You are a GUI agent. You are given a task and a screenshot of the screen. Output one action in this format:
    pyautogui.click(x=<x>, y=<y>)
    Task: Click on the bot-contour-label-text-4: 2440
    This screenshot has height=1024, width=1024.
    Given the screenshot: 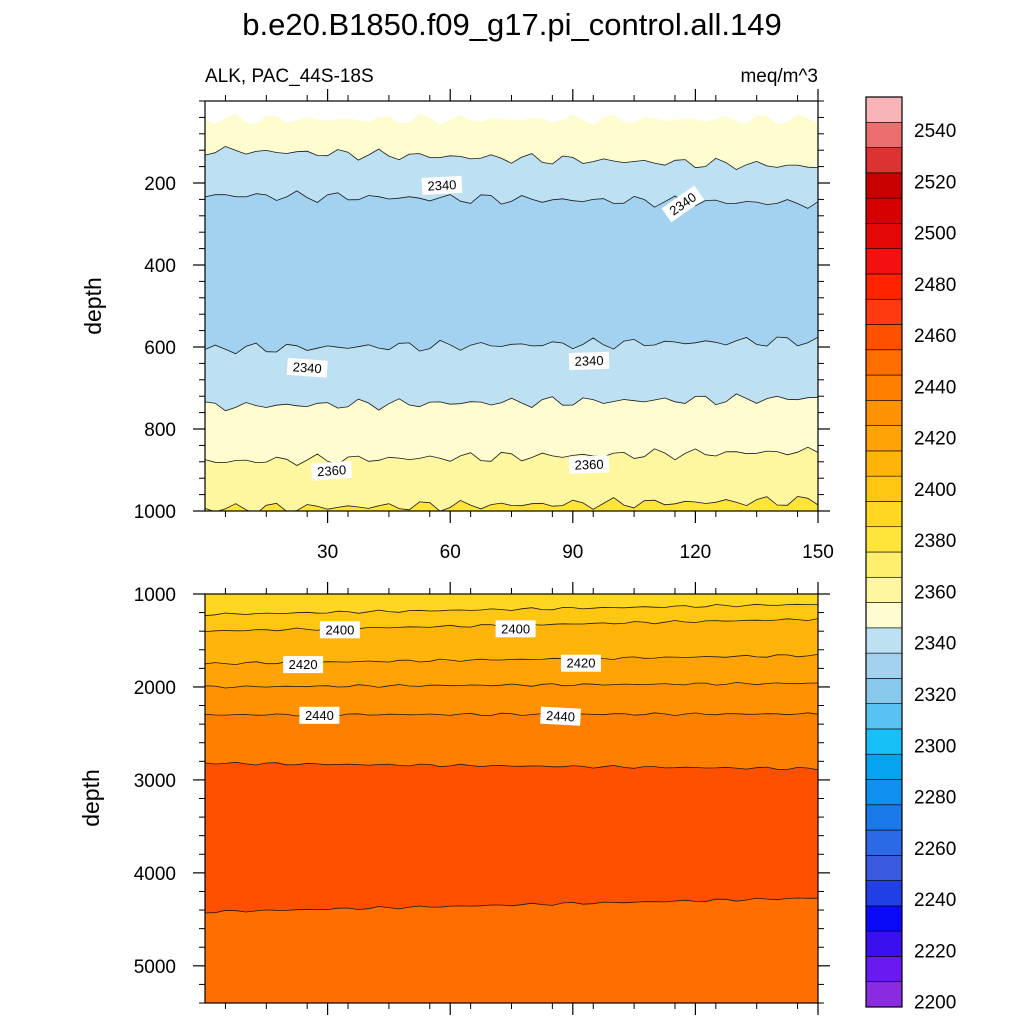 What is the action you would take?
    pyautogui.click(x=319, y=715)
    